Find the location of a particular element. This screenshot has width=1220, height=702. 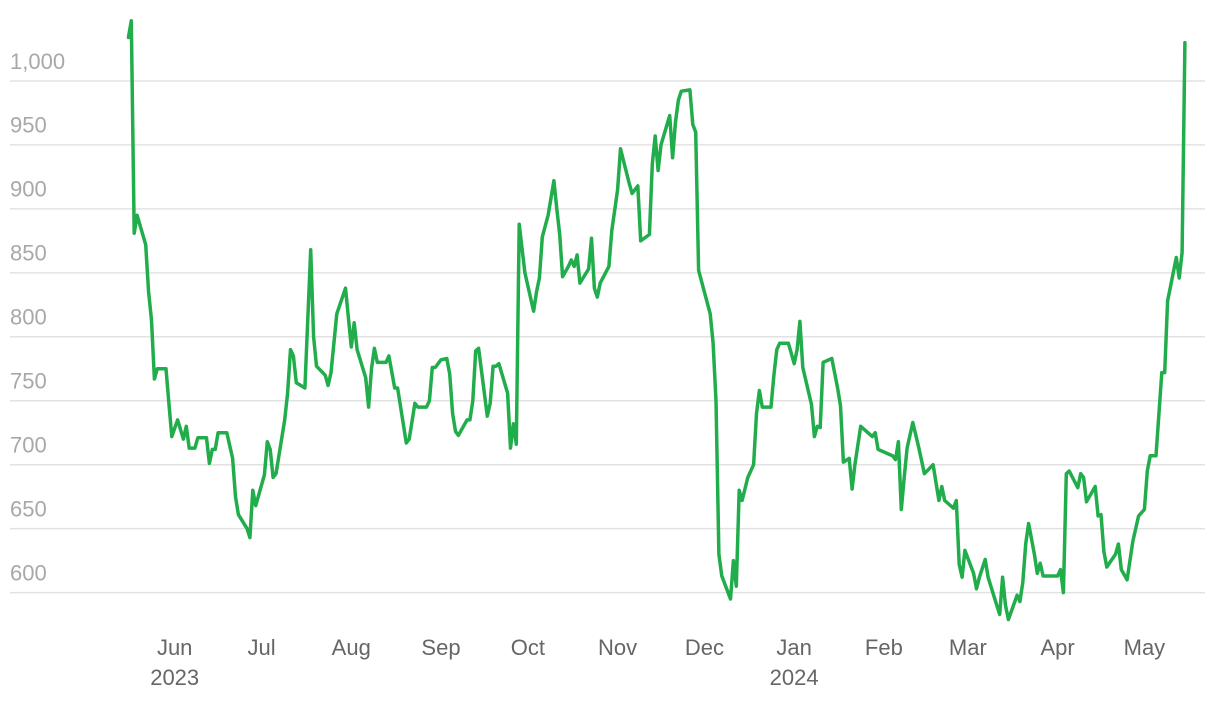

x-tick-label: Jul is located at coordinates (261, 647).